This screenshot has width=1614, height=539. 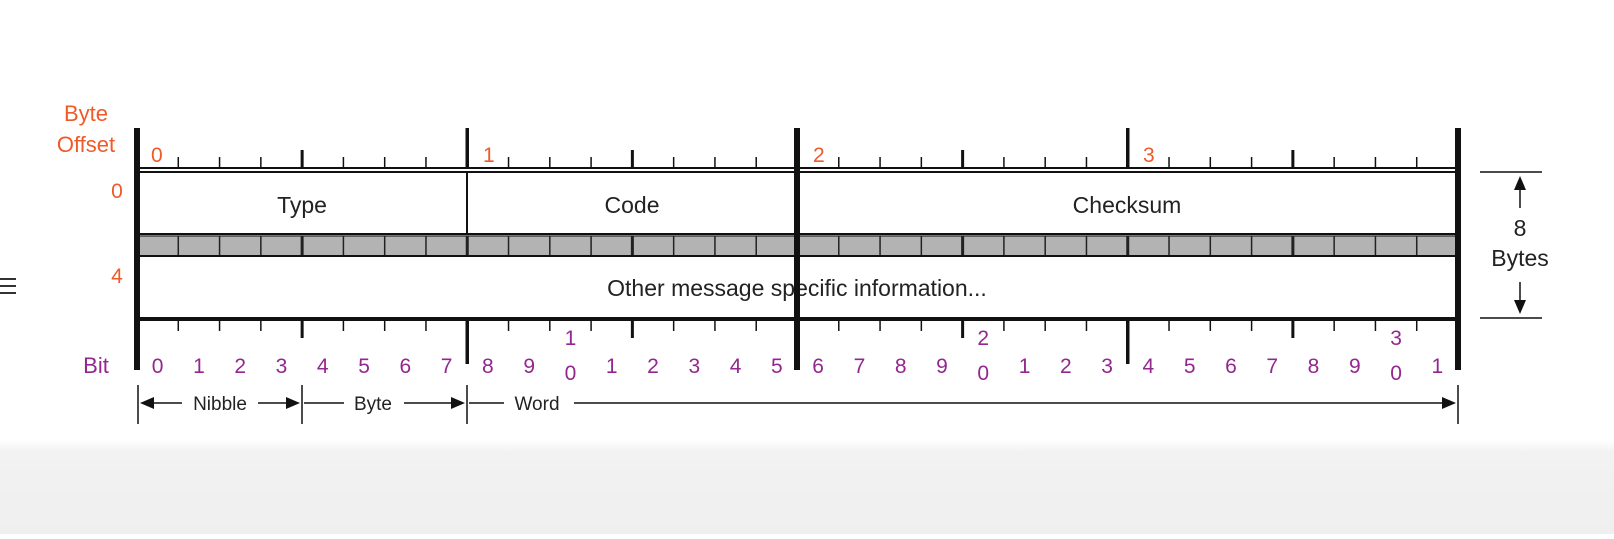 What do you see at coordinates (797, 246) in the screenshot?
I see `separator-band-ticks` at bounding box center [797, 246].